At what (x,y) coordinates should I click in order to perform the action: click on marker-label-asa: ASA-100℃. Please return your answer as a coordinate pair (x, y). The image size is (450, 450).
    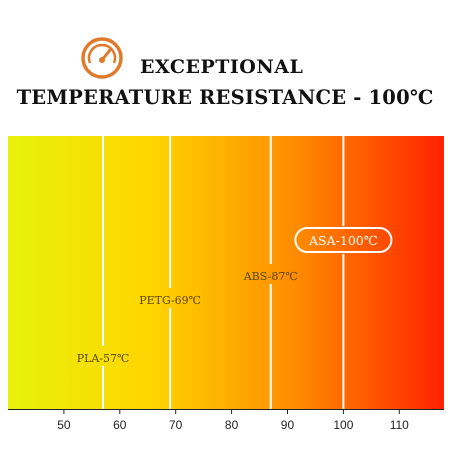
    Looking at the image, I should click on (343, 240).